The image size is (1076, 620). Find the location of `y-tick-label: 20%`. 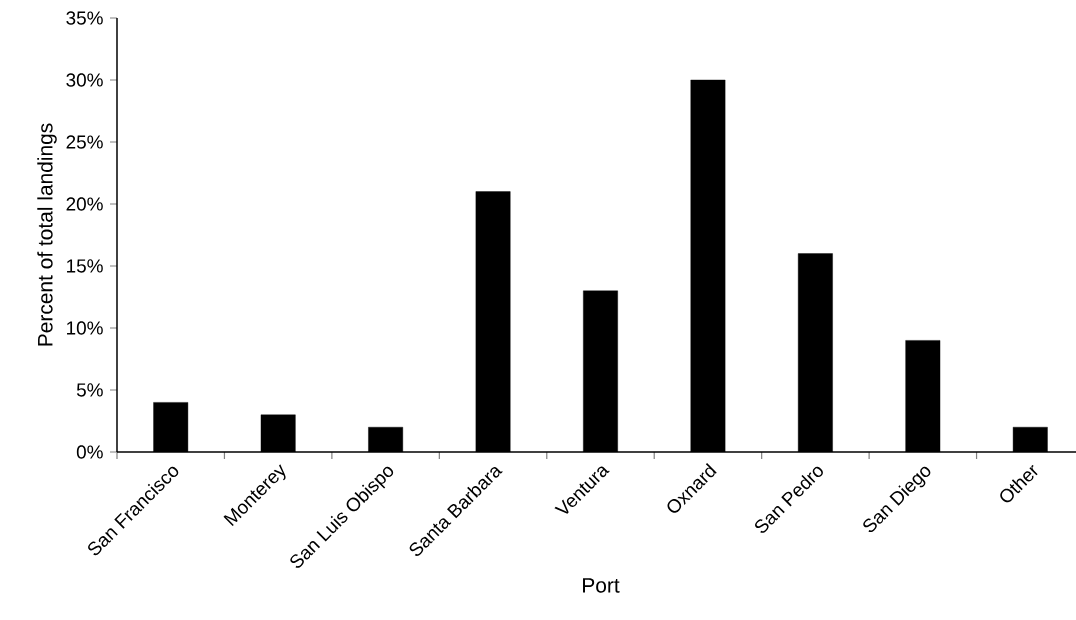

y-tick-label: 20% is located at coordinates (84, 204).